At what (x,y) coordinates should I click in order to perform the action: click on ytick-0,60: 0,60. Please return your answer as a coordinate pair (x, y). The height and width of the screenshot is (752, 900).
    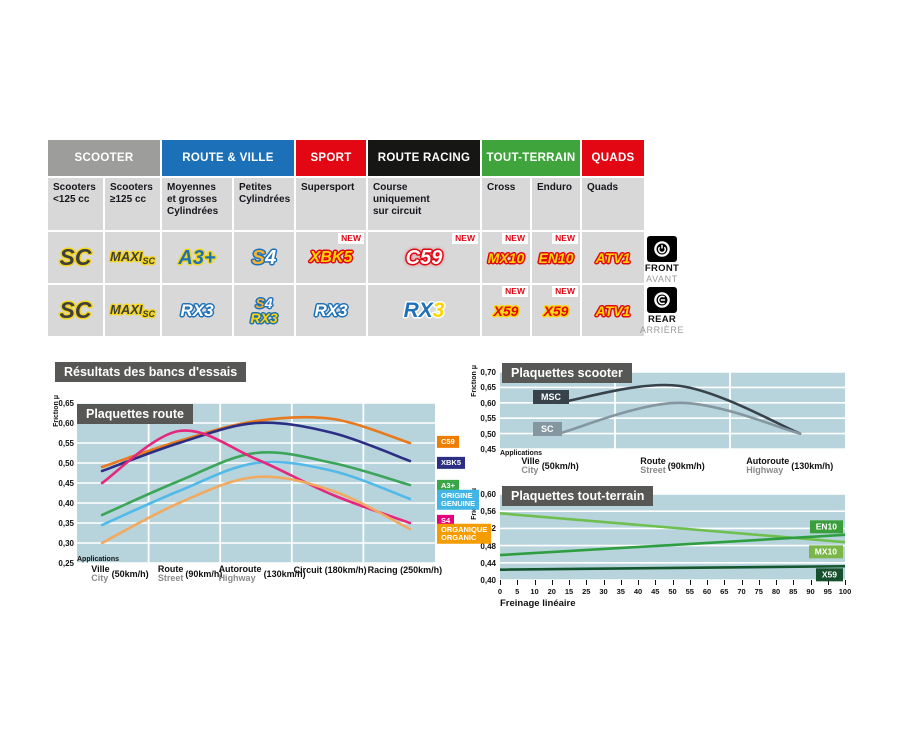
    Looking at the image, I should click on (488, 403).